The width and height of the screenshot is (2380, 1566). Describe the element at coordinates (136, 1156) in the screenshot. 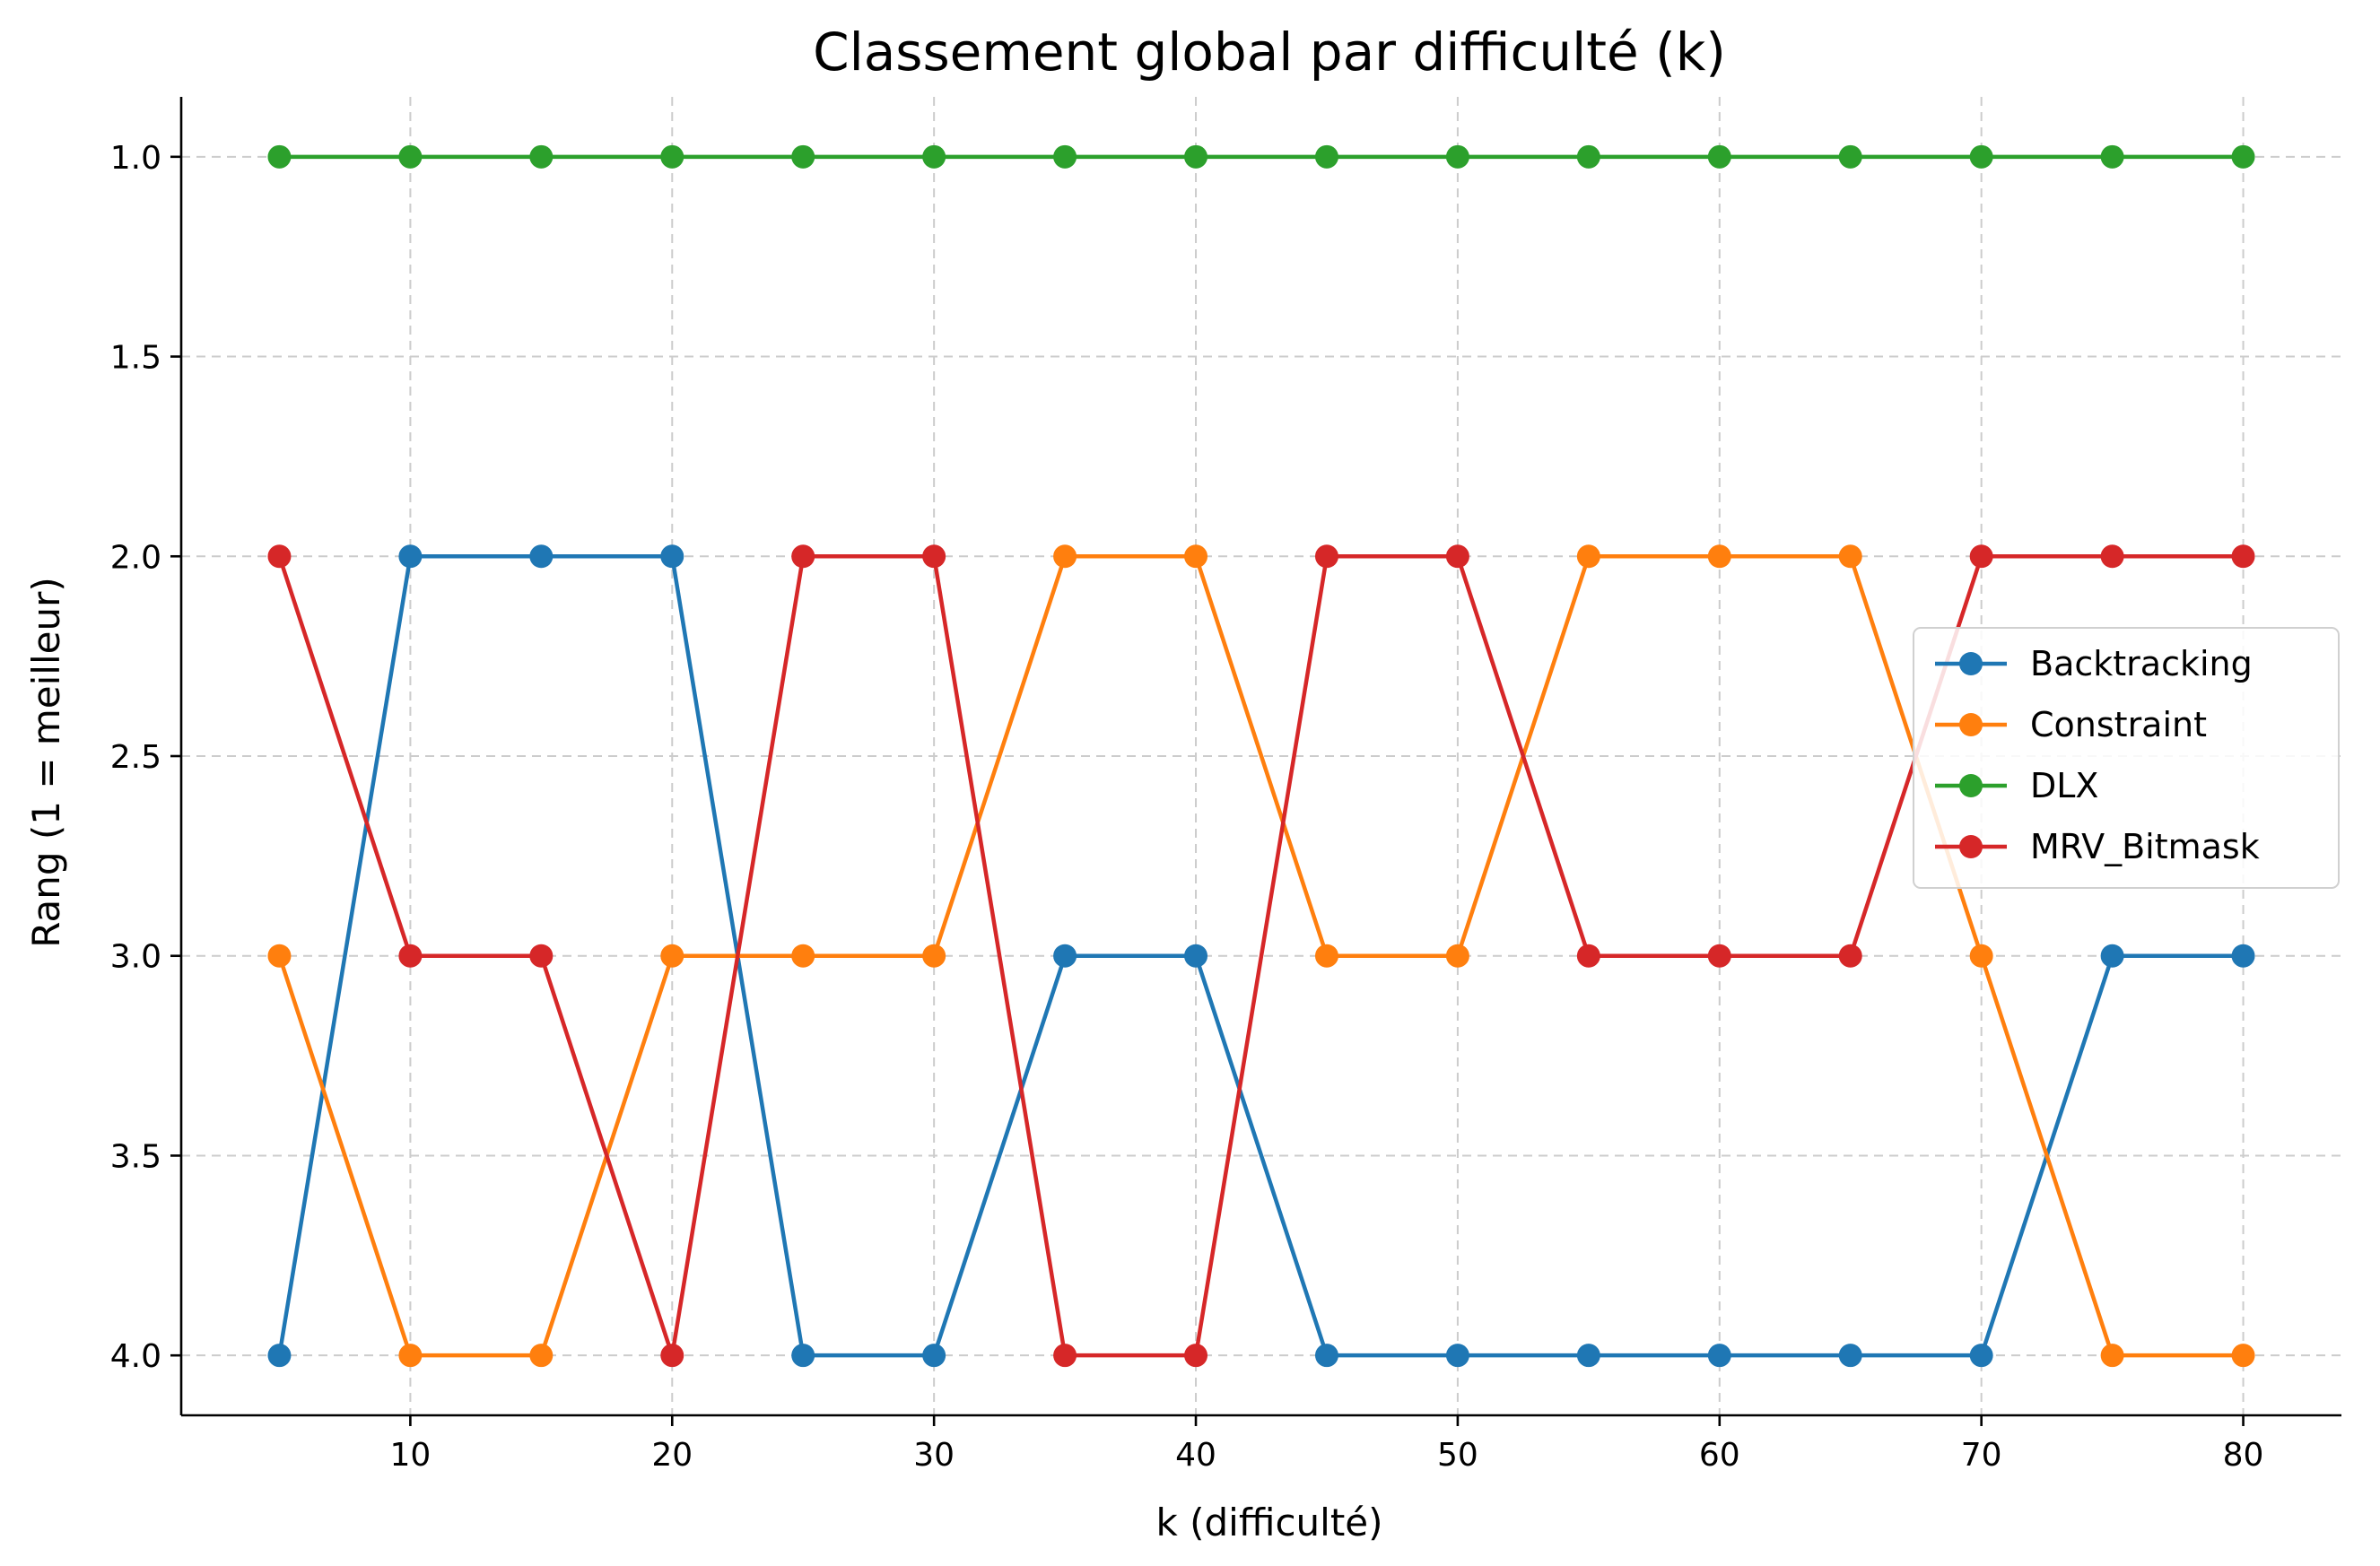

I see `y-tick-label: 3.5` at that location.